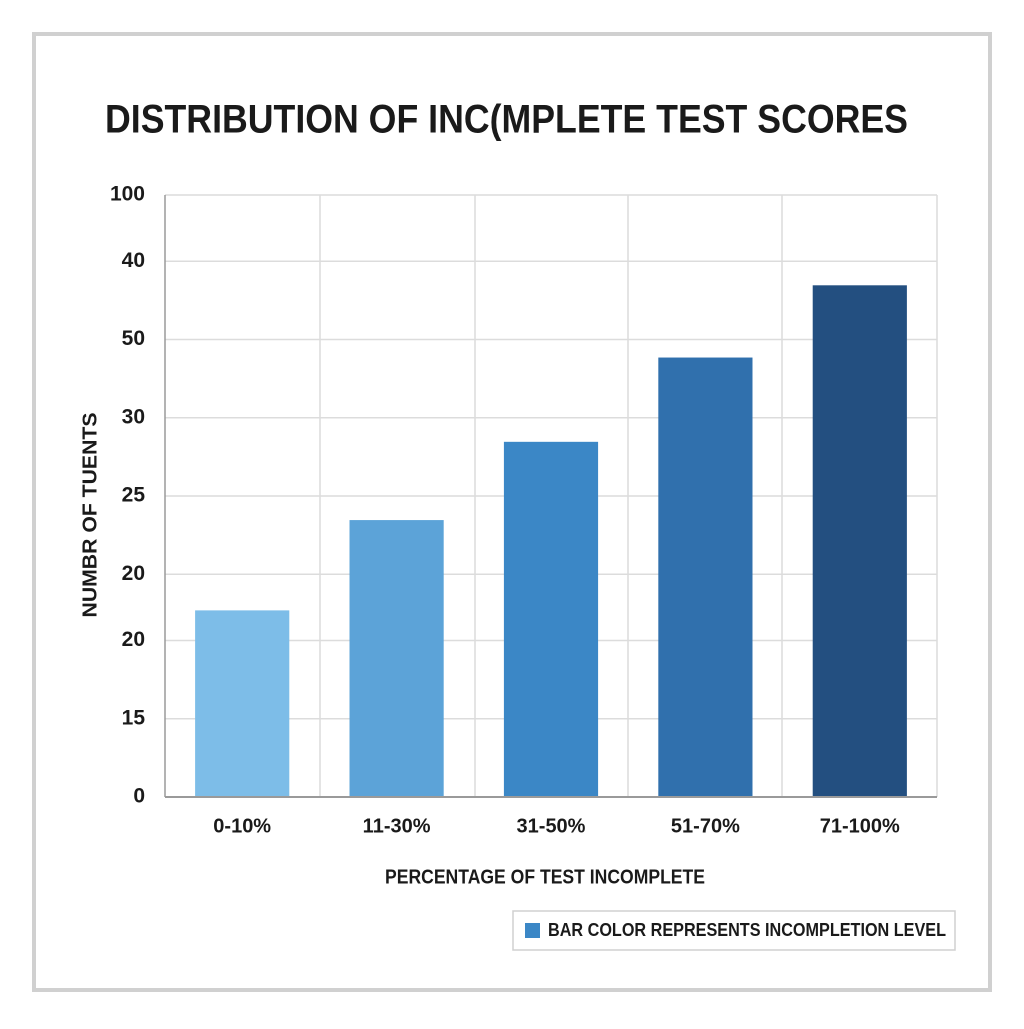 Image resolution: width=1024 pixels, height=1029 pixels. I want to click on y-axis-label: NUMBR OF TUENTS, so click(90, 515).